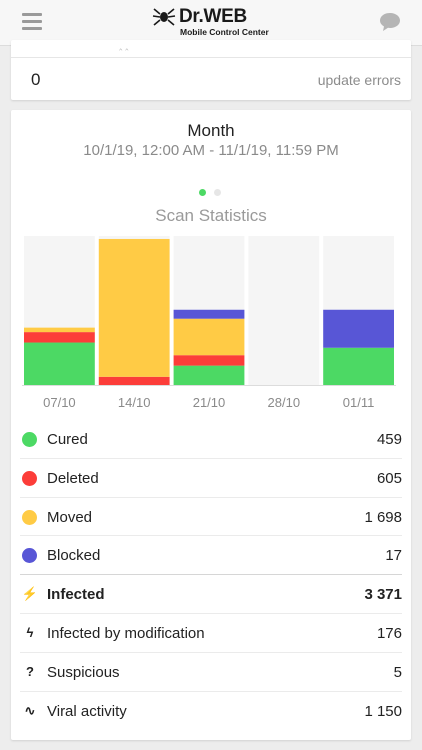  What do you see at coordinates (211, 672) in the screenshot?
I see `summary-row-suspicious: ? Suspicious 5` at bounding box center [211, 672].